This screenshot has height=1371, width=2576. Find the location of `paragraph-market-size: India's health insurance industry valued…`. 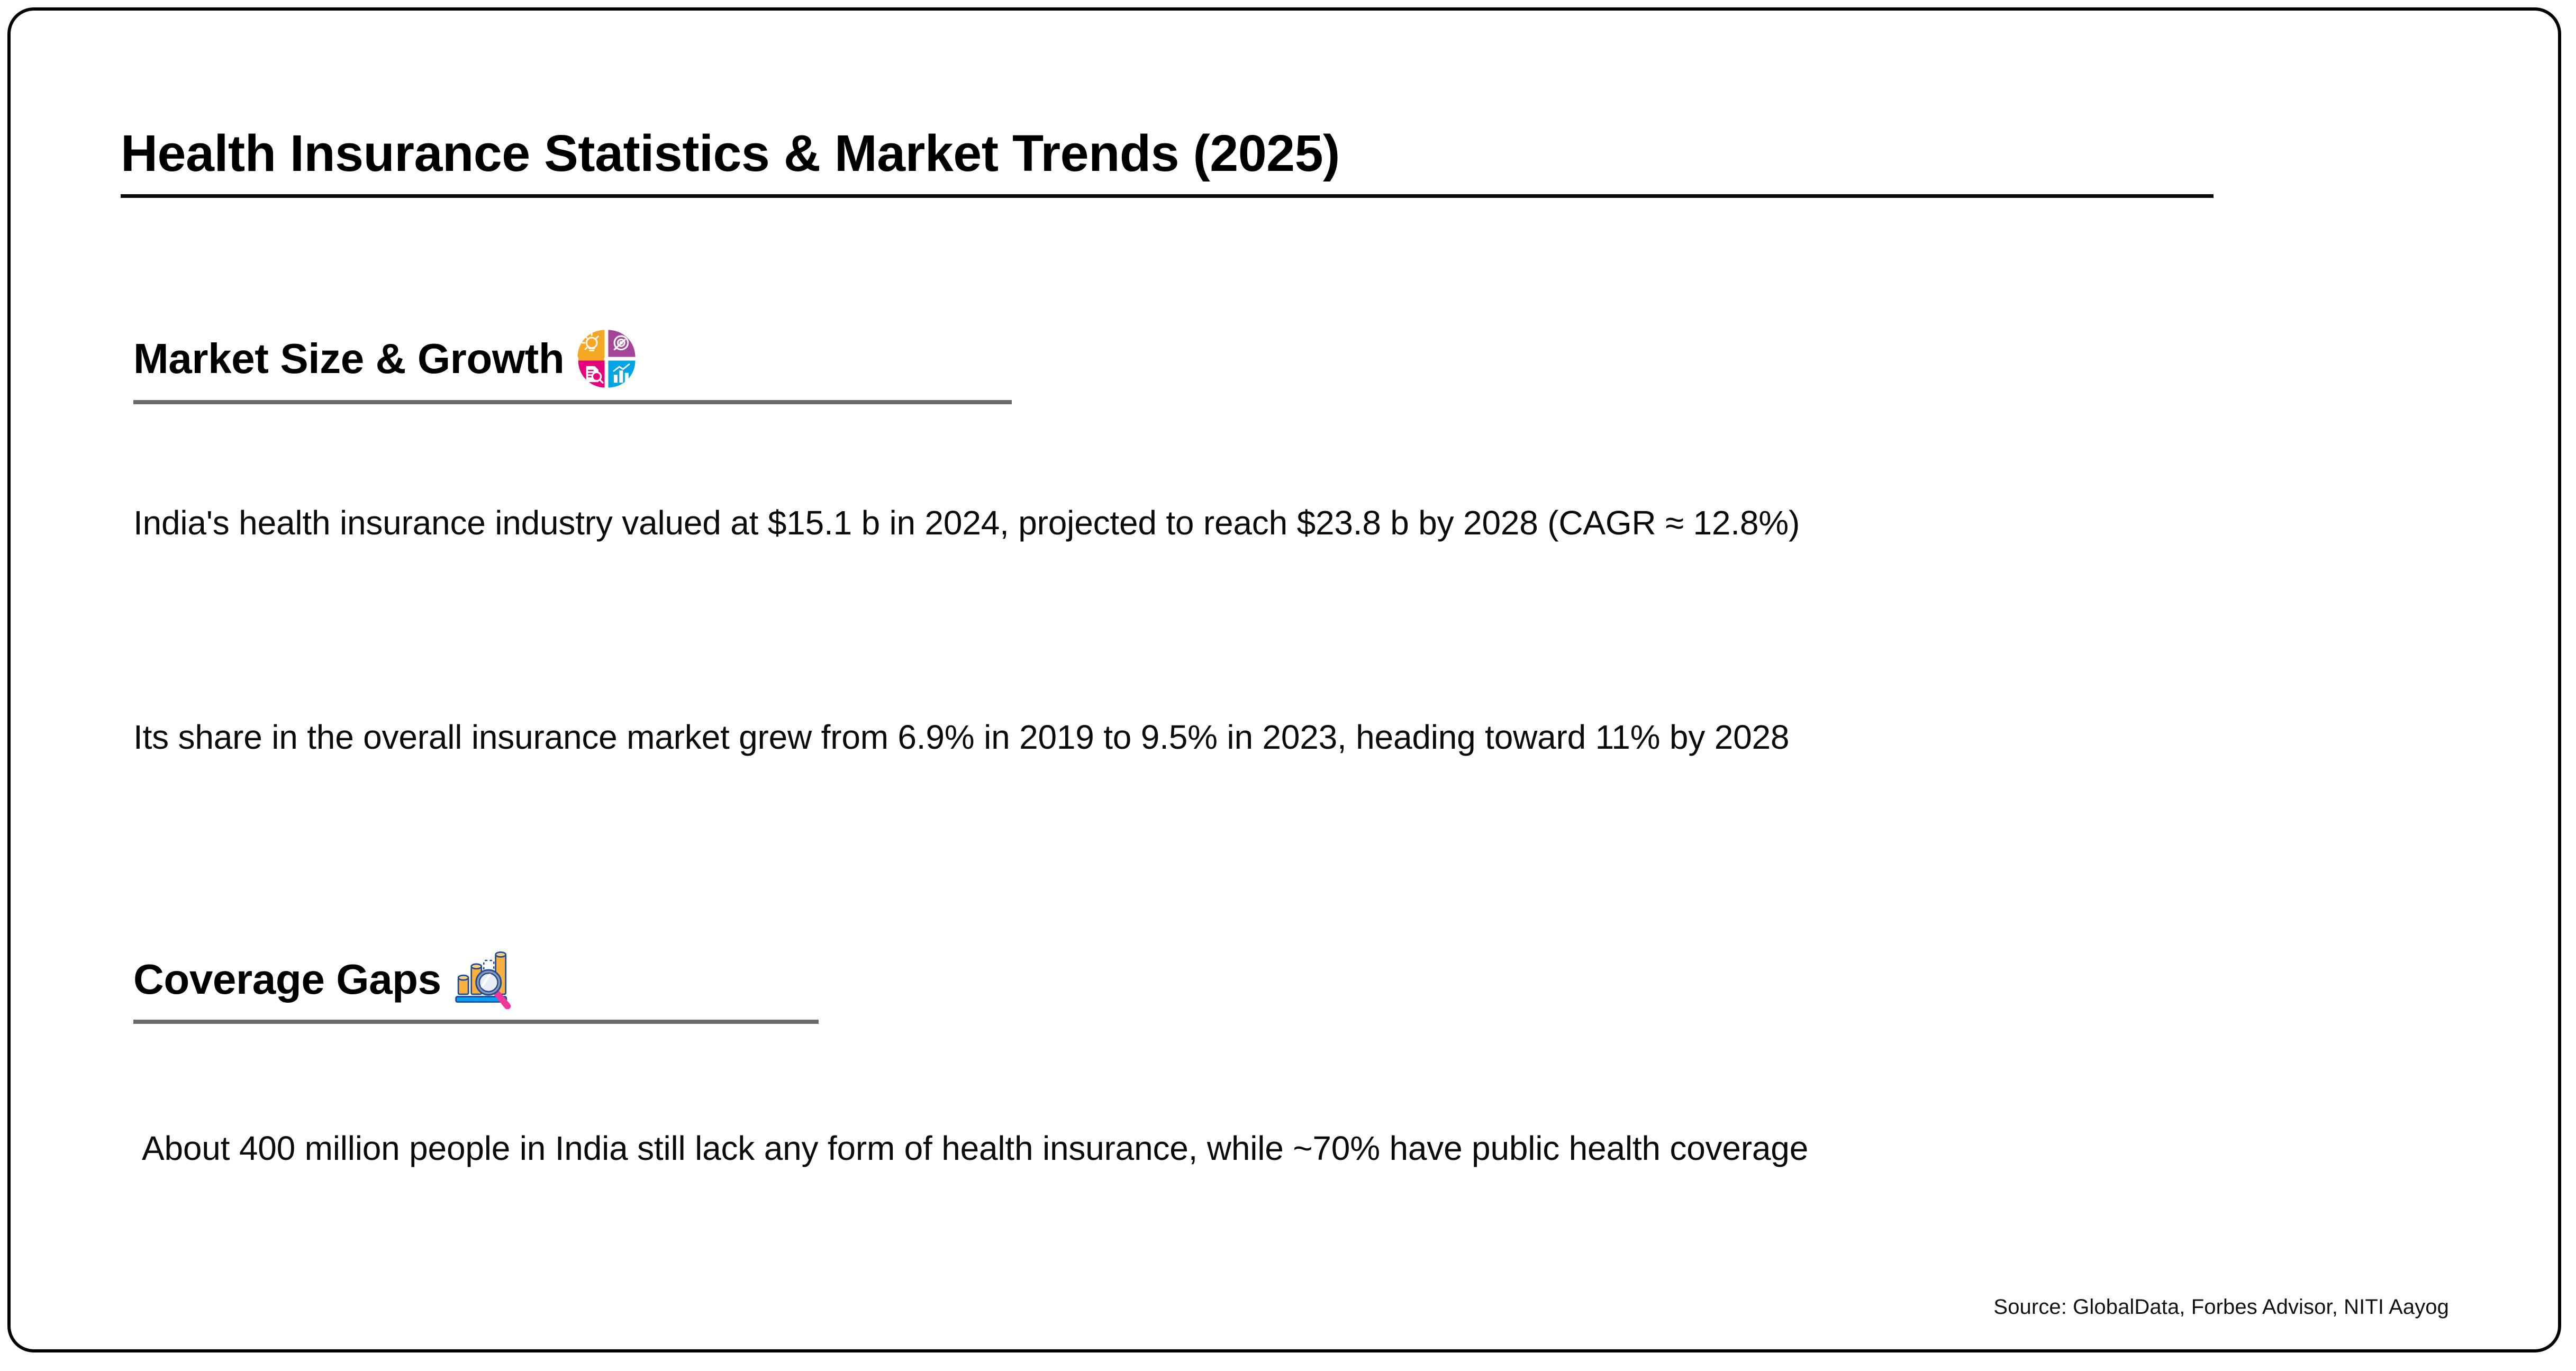

paragraph-market-size: India's health insurance industry valued… is located at coordinates (966, 523).